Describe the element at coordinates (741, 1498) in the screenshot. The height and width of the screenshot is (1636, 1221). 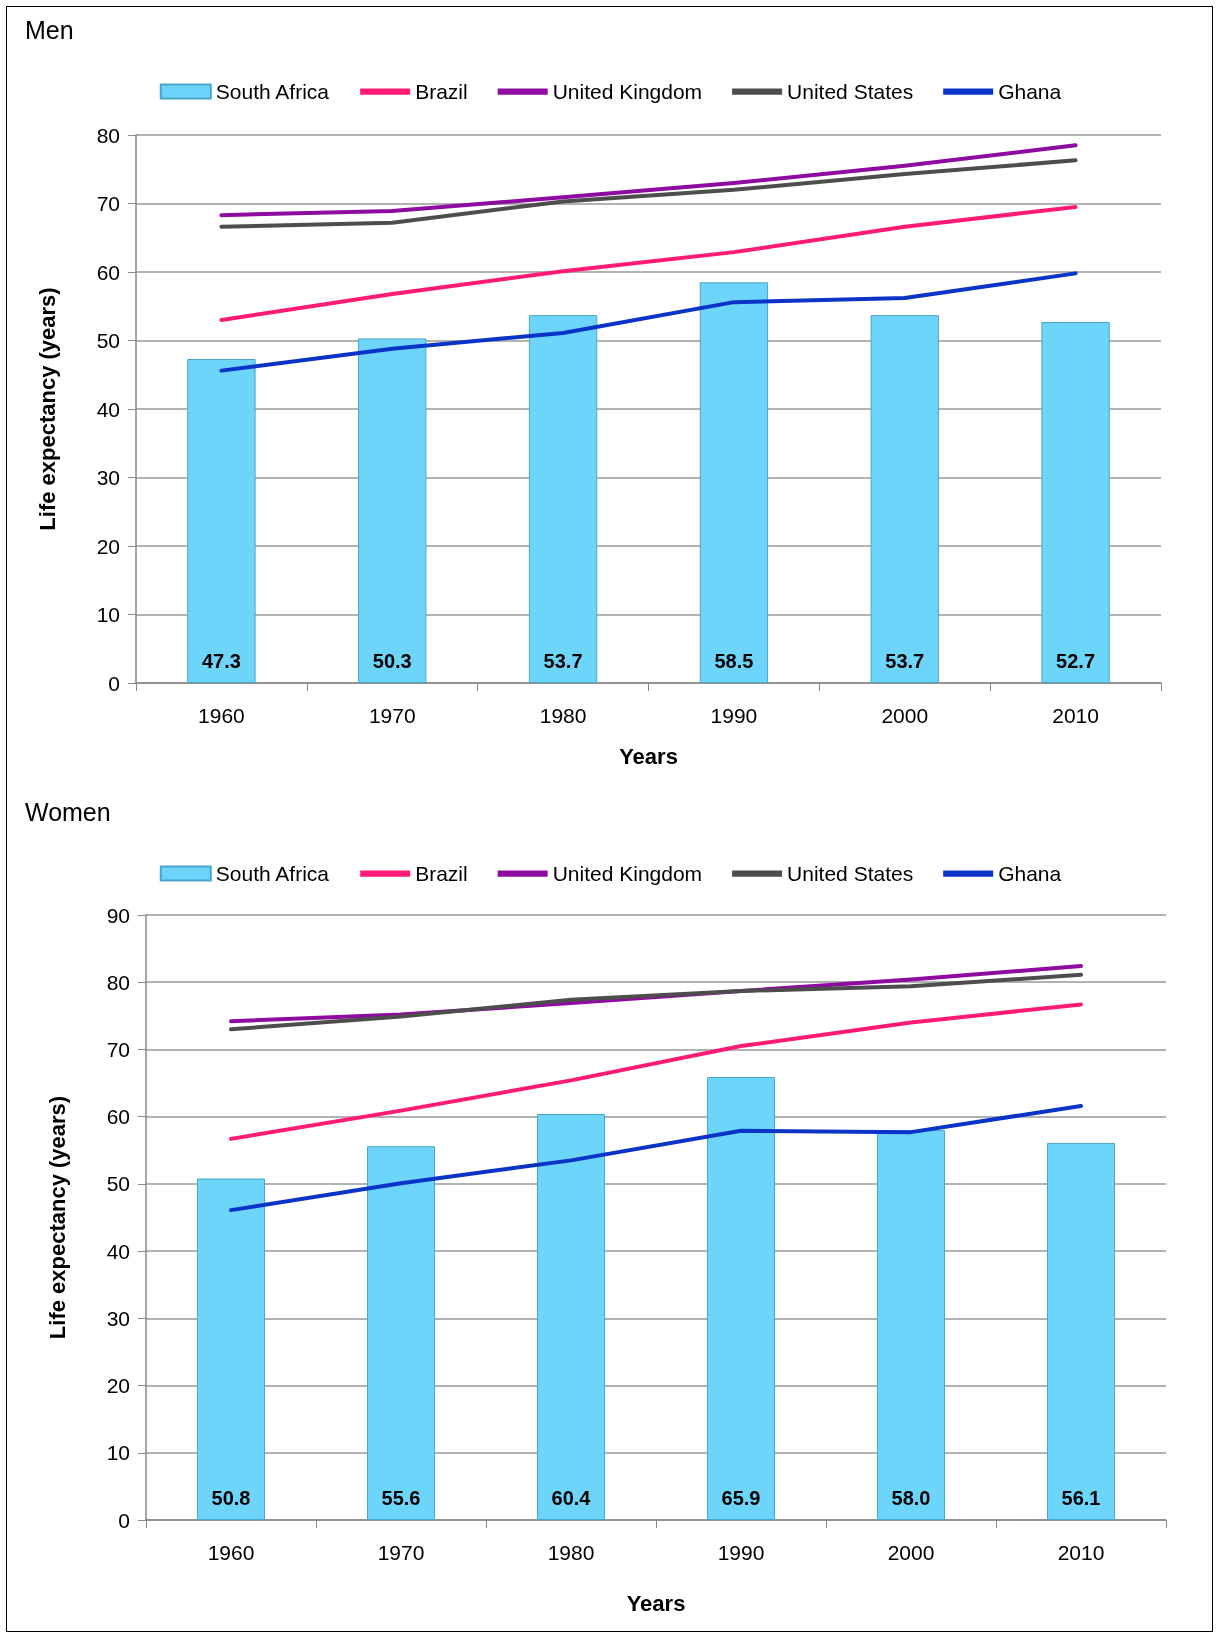
I see `data-label: 65.9` at that location.